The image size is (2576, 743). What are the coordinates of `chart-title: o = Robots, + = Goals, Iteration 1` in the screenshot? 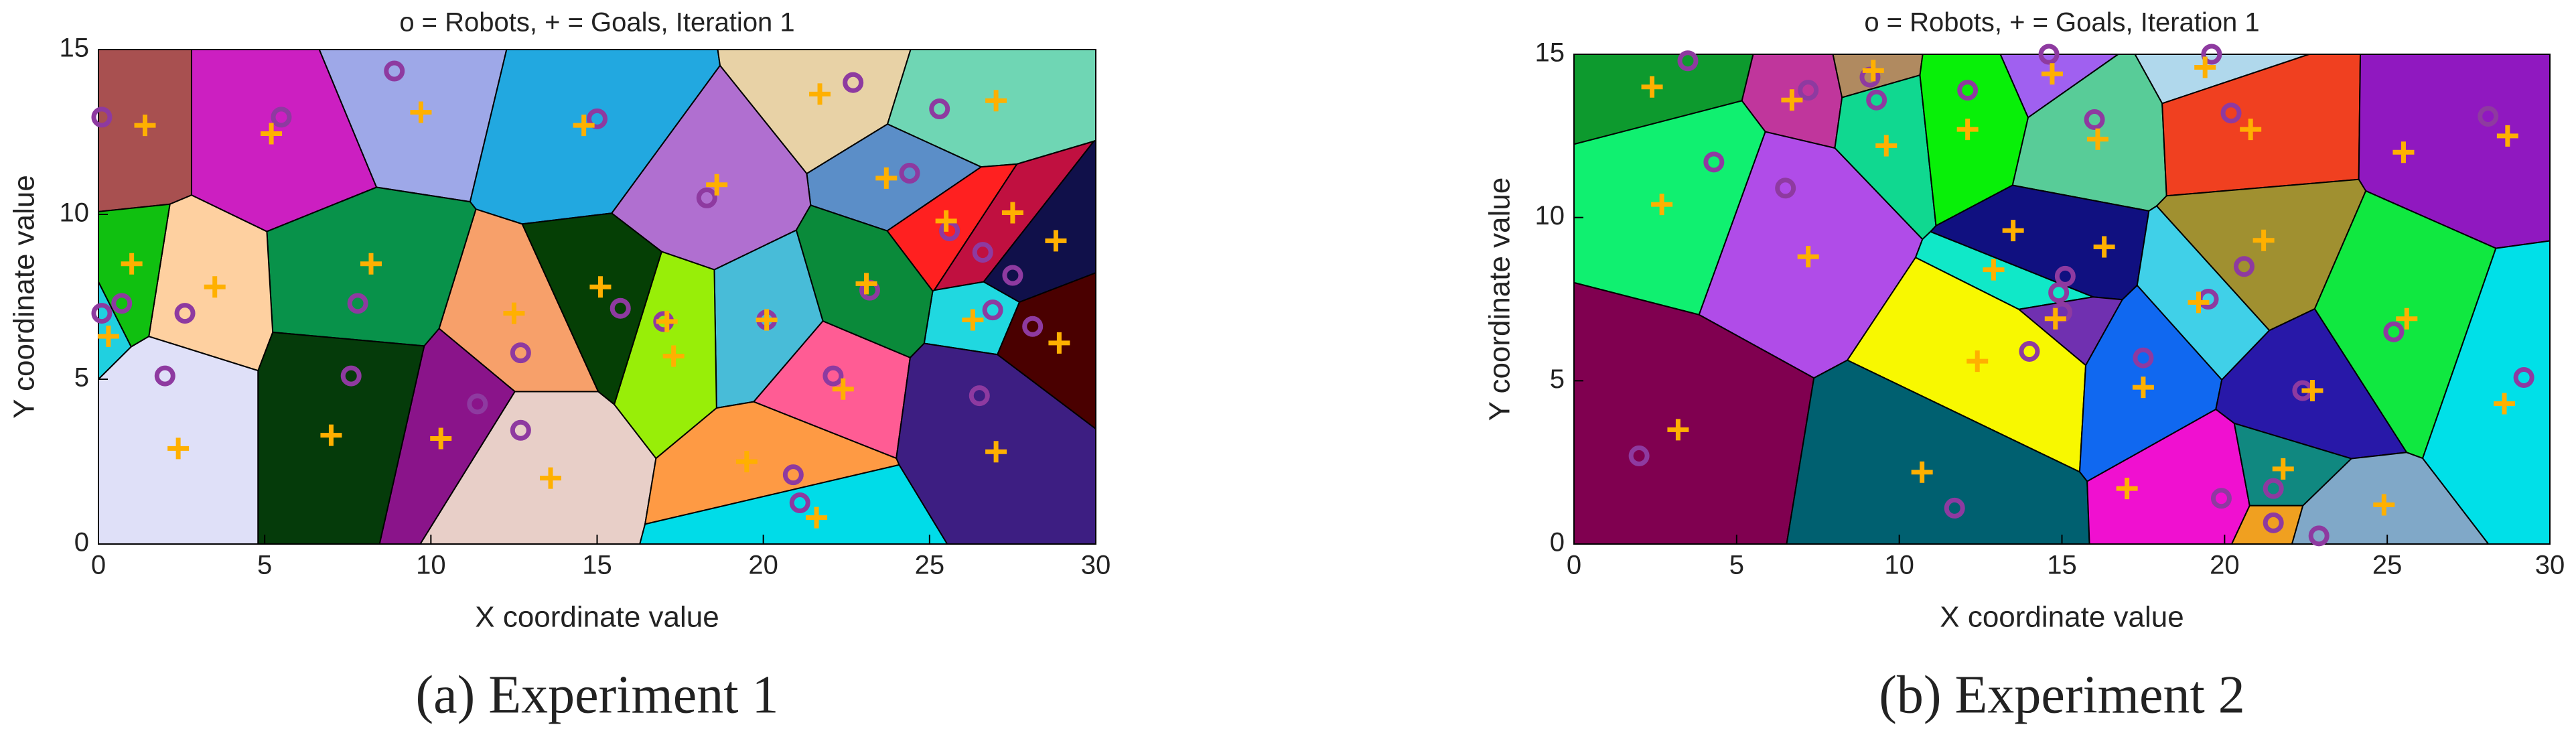 It's located at (596, 23).